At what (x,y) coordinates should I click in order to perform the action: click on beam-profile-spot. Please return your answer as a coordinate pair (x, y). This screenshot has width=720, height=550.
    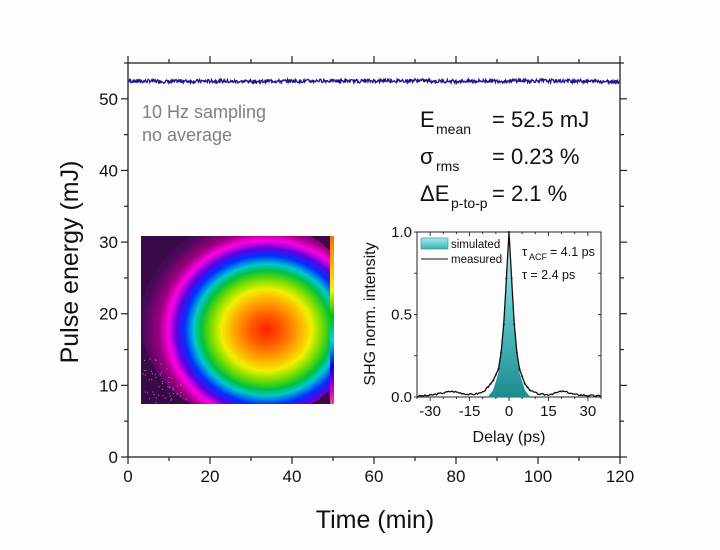
    Looking at the image, I should click on (235, 320).